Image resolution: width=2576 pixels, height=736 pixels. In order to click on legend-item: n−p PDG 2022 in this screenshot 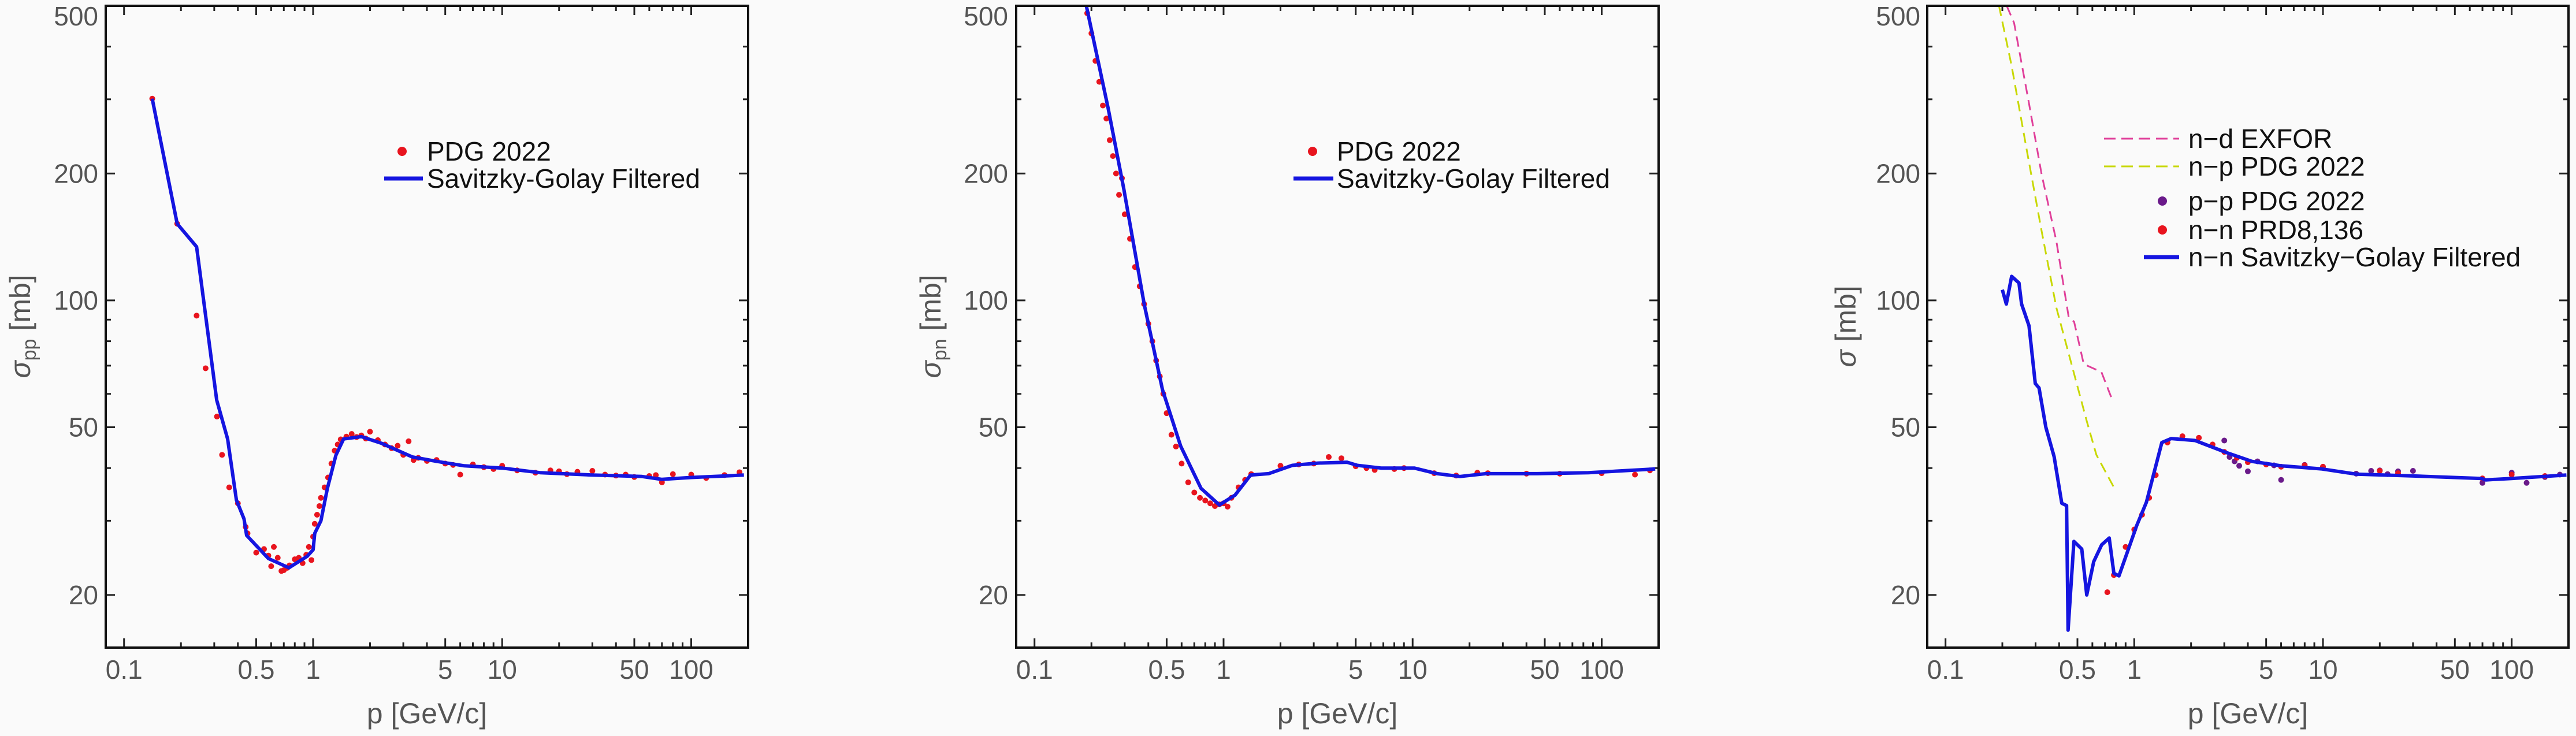, I will do `click(2234, 166)`.